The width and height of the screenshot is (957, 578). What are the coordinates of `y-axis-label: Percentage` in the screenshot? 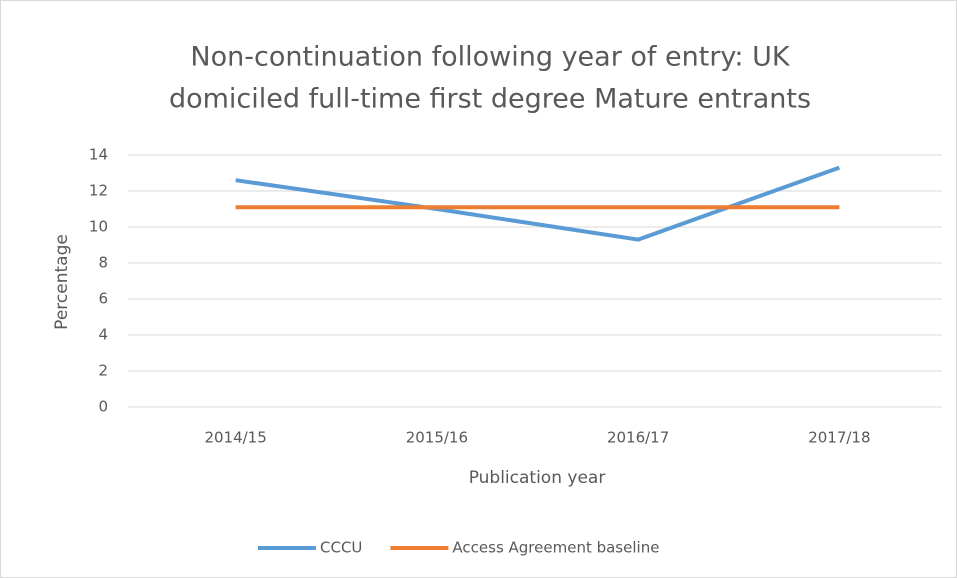 It's located at (62, 282).